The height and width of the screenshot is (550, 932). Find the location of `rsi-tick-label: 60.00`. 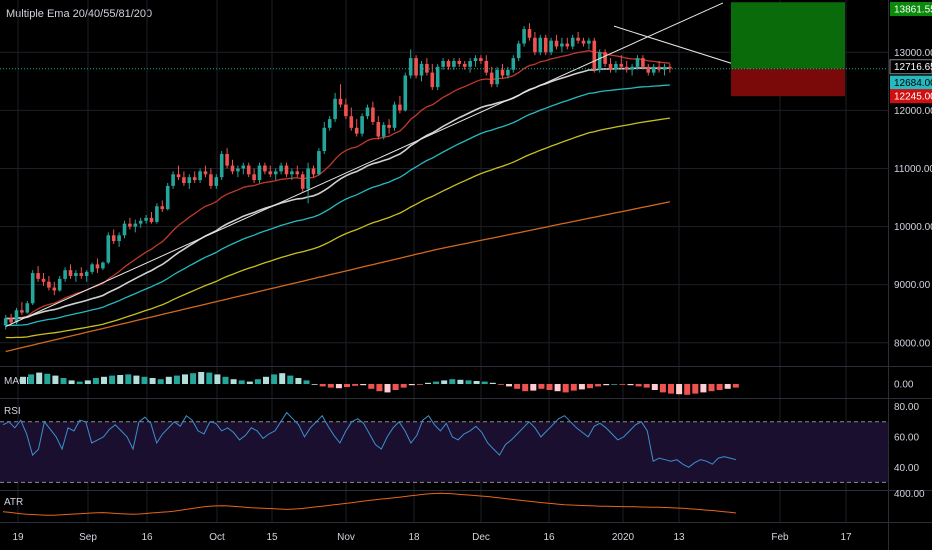

rsi-tick-label: 60.00 is located at coordinates (906, 437).